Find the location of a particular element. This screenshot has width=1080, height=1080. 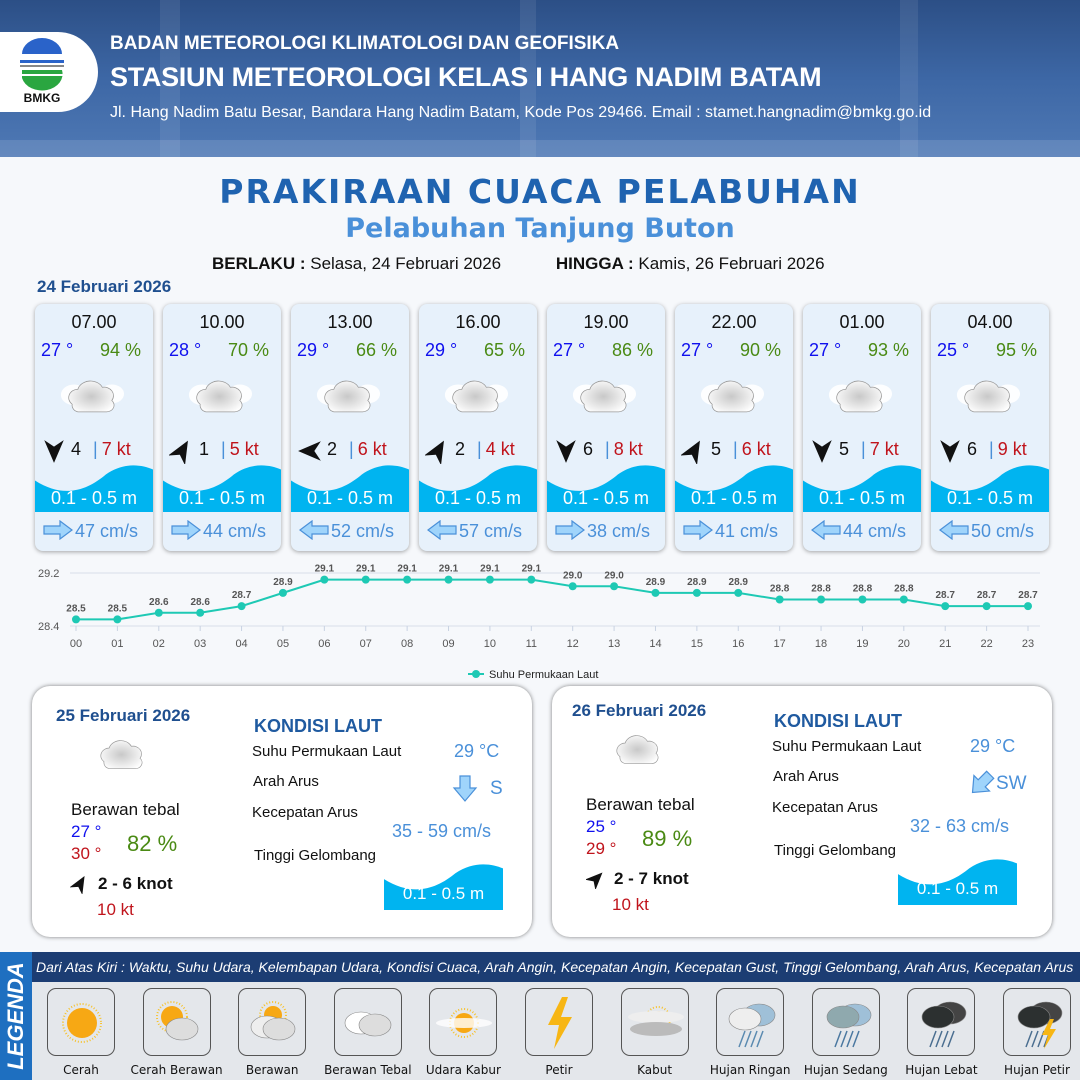

x-tick-label: 20 is located at coordinates (904, 644).